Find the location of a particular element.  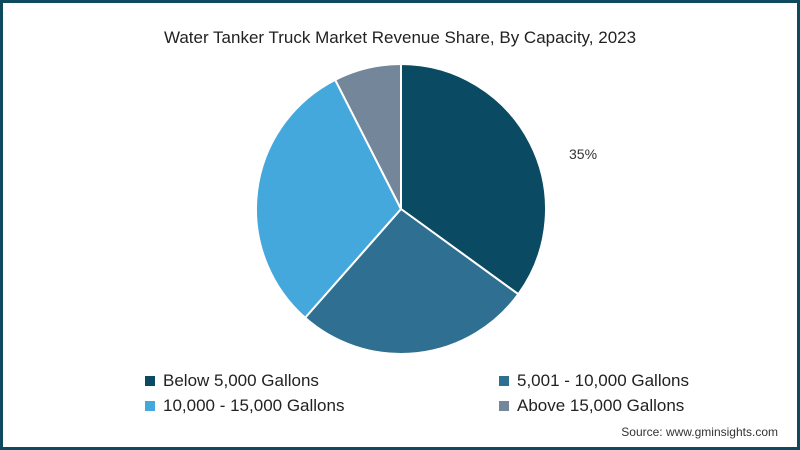

data-label-below-5000: 35% is located at coordinates (583, 154).